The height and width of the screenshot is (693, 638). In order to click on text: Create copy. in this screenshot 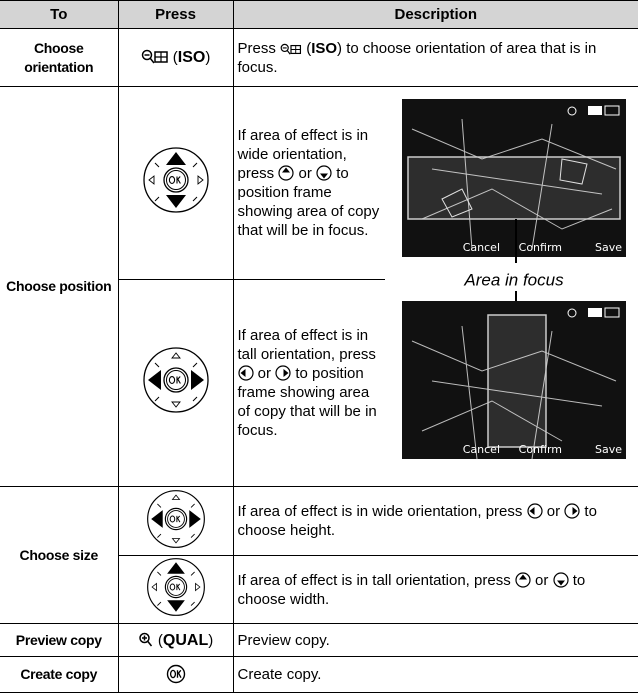, I will do `click(279, 674)`.